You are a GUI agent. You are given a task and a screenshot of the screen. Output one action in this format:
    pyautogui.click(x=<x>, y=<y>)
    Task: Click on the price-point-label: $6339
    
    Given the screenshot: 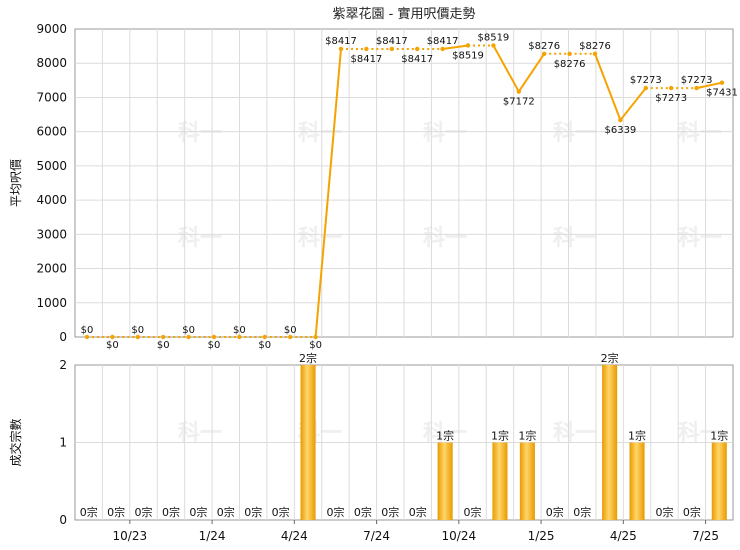 What is the action you would take?
    pyautogui.click(x=620, y=130)
    